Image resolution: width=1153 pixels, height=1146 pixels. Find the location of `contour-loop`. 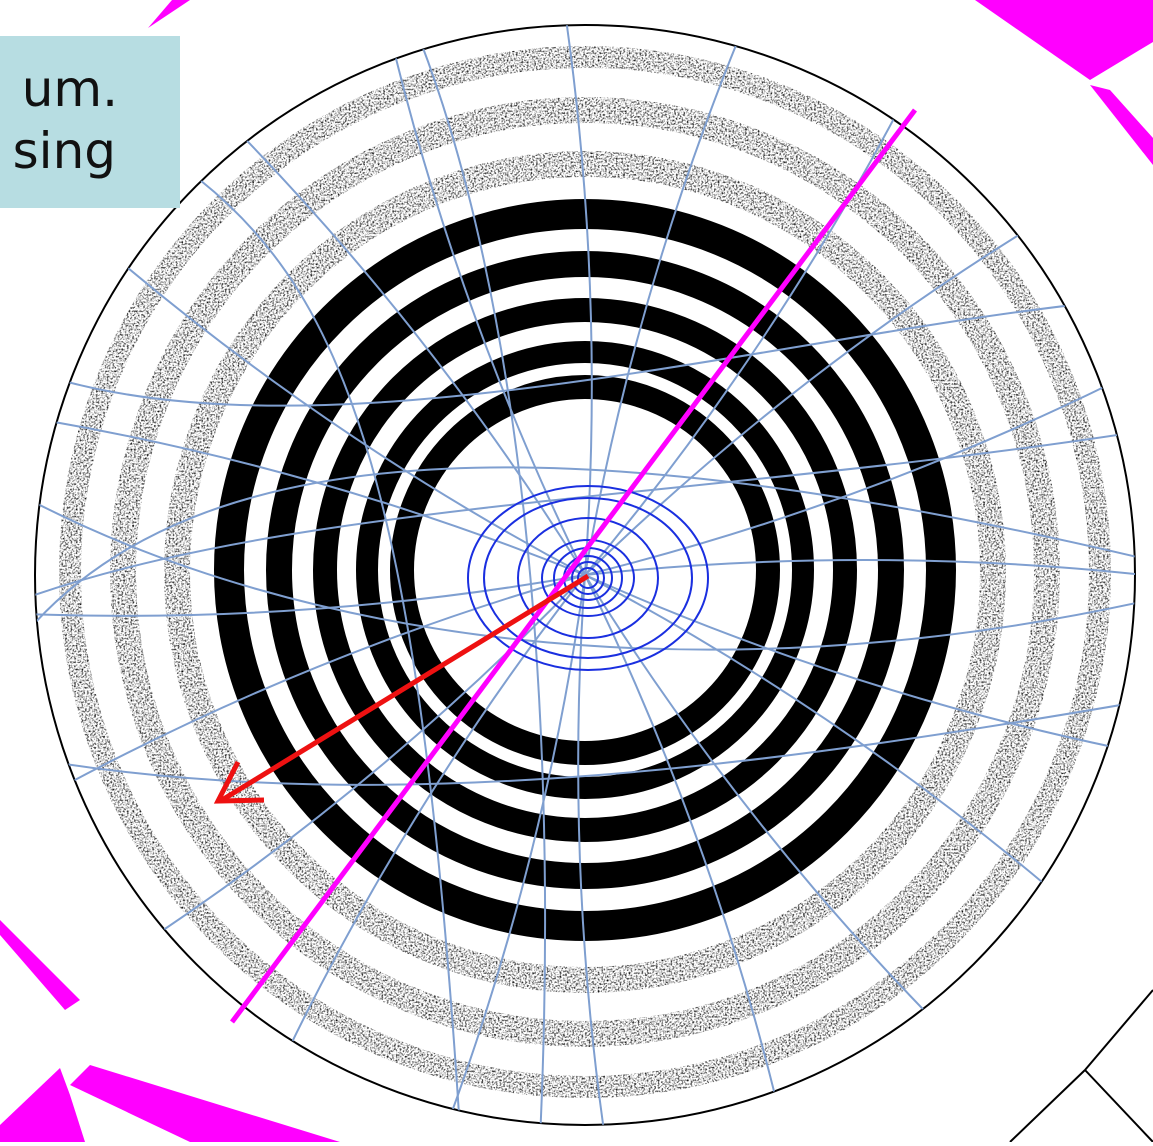

contour-loop is located at coordinates (588, 578).